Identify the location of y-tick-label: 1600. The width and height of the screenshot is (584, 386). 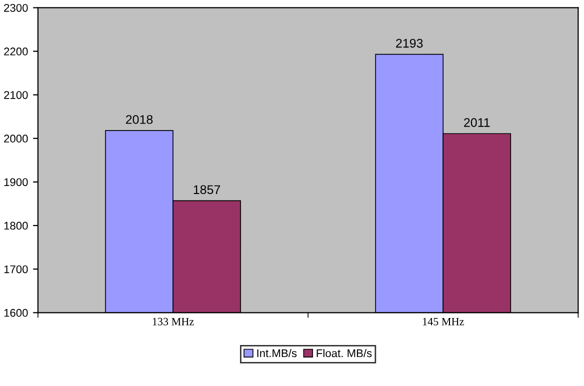
(16, 312).